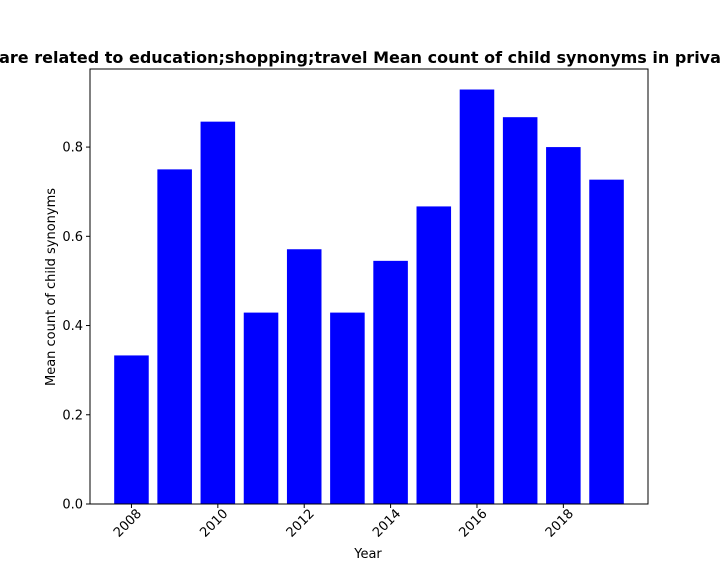  What do you see at coordinates (218, 313) in the screenshot?
I see `bar-2010` at bounding box center [218, 313].